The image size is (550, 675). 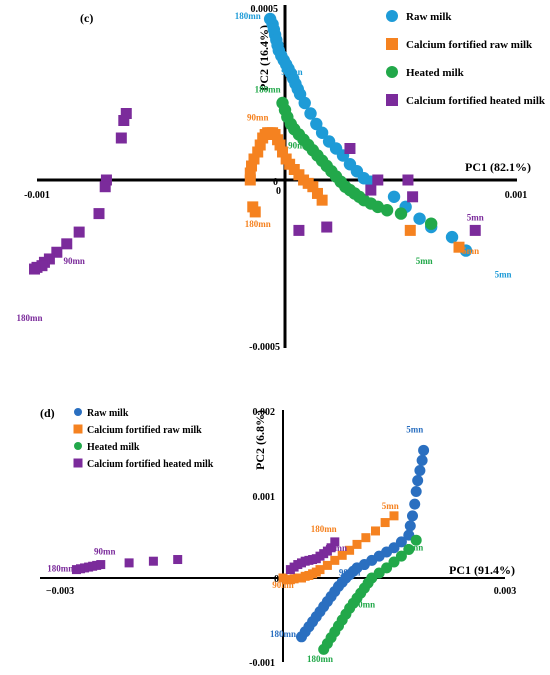 I want to click on y-tick-label: 0.002, so click(x=264, y=412).